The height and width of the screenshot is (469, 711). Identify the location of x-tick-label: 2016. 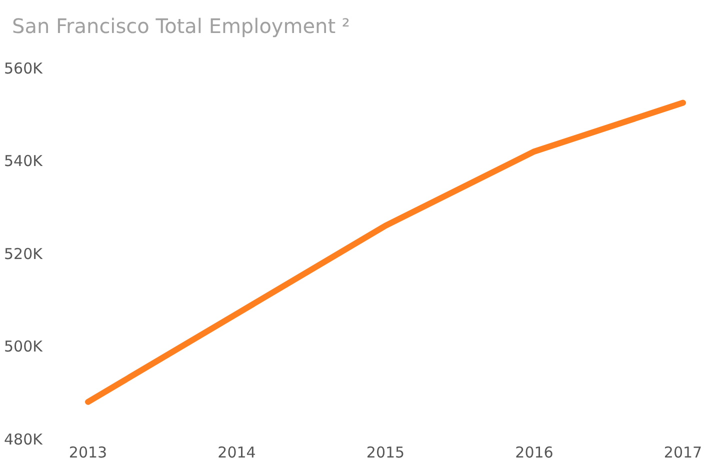
(534, 453).